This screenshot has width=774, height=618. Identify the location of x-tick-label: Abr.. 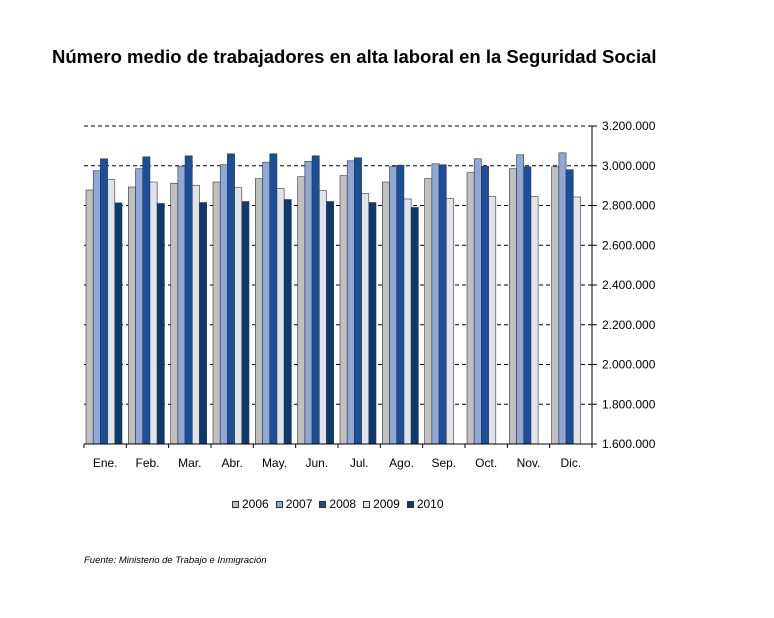
(231, 463).